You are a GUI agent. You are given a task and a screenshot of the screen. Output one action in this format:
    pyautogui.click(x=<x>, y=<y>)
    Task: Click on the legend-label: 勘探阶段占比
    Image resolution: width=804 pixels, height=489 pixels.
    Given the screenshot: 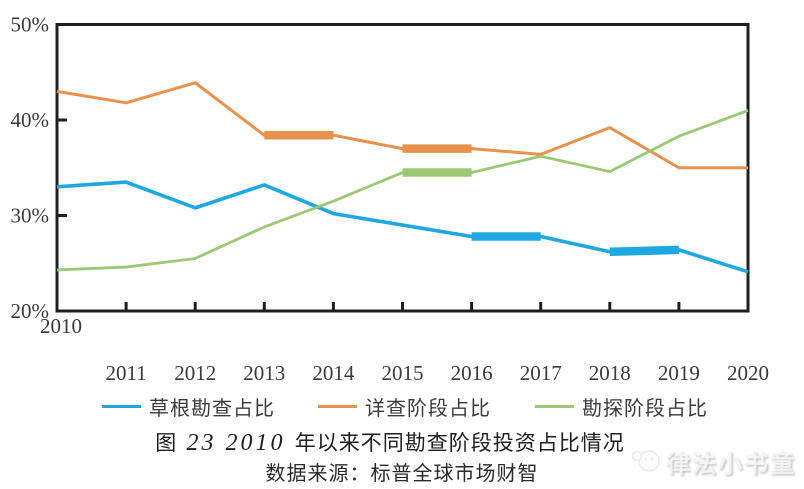 What is the action you would take?
    pyautogui.click(x=645, y=408)
    